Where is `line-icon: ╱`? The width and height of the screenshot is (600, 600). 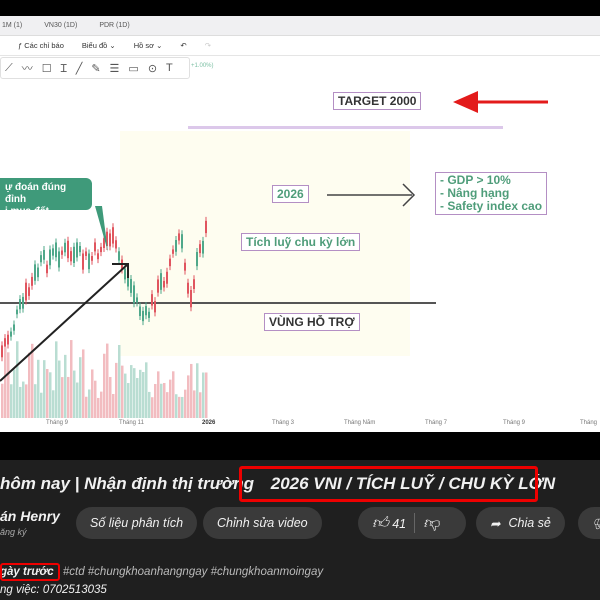
line-icon: ╱ is located at coordinates (79, 68).